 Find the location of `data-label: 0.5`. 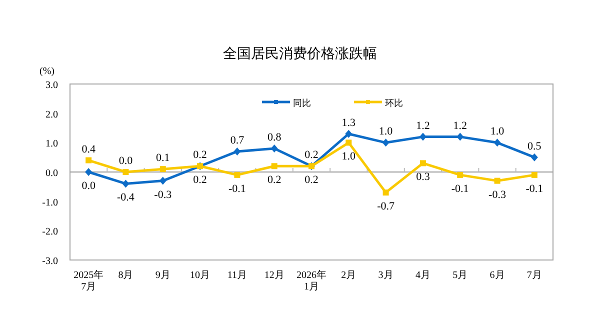

data-label: 0.5 is located at coordinates (535, 146).